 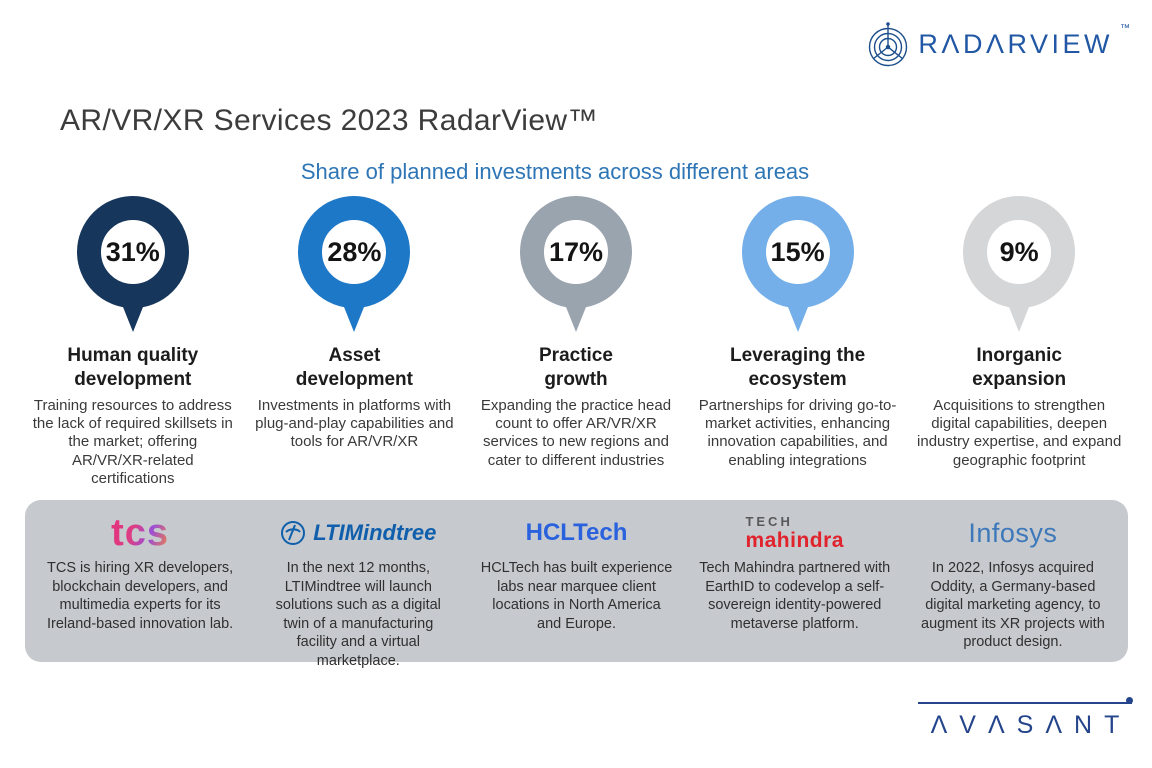 I want to click on infosys-wordmark: Infosys, so click(x=1013, y=532).